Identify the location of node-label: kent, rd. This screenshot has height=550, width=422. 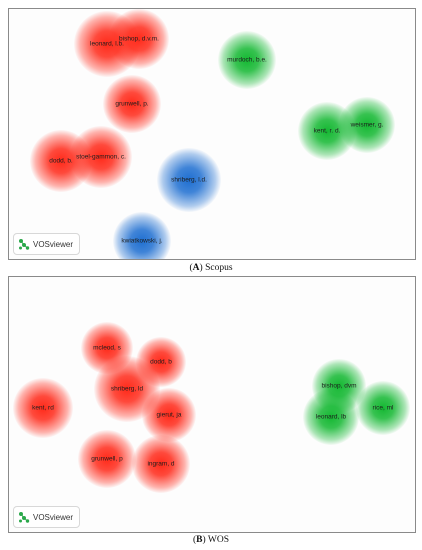
(43, 408).